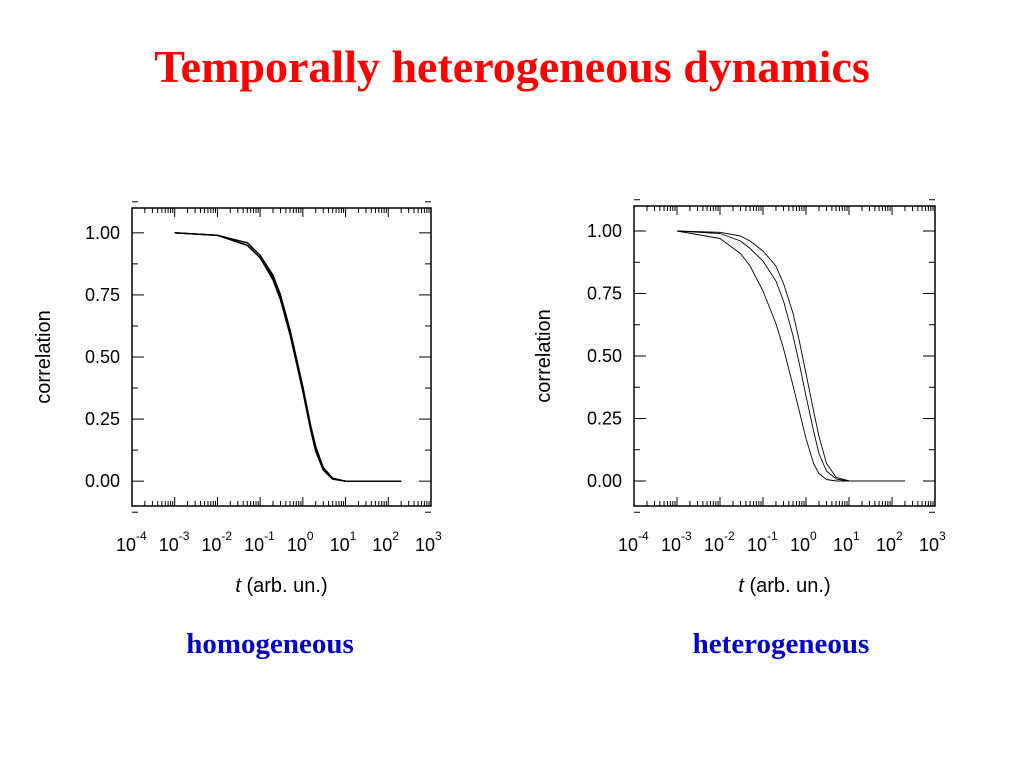  Describe the element at coordinates (512, 66) in the screenshot. I see `slide-title: Temporally heterogeneous dynamics` at that location.